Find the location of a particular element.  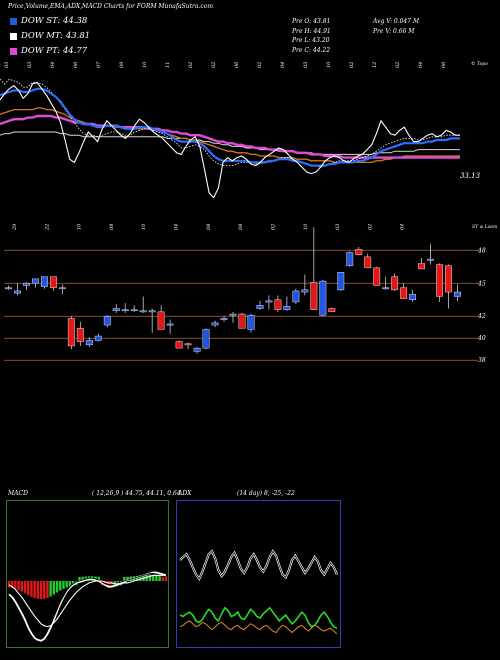

legend-label: DOW PT: 44.77 is located at coordinates (54, 51).